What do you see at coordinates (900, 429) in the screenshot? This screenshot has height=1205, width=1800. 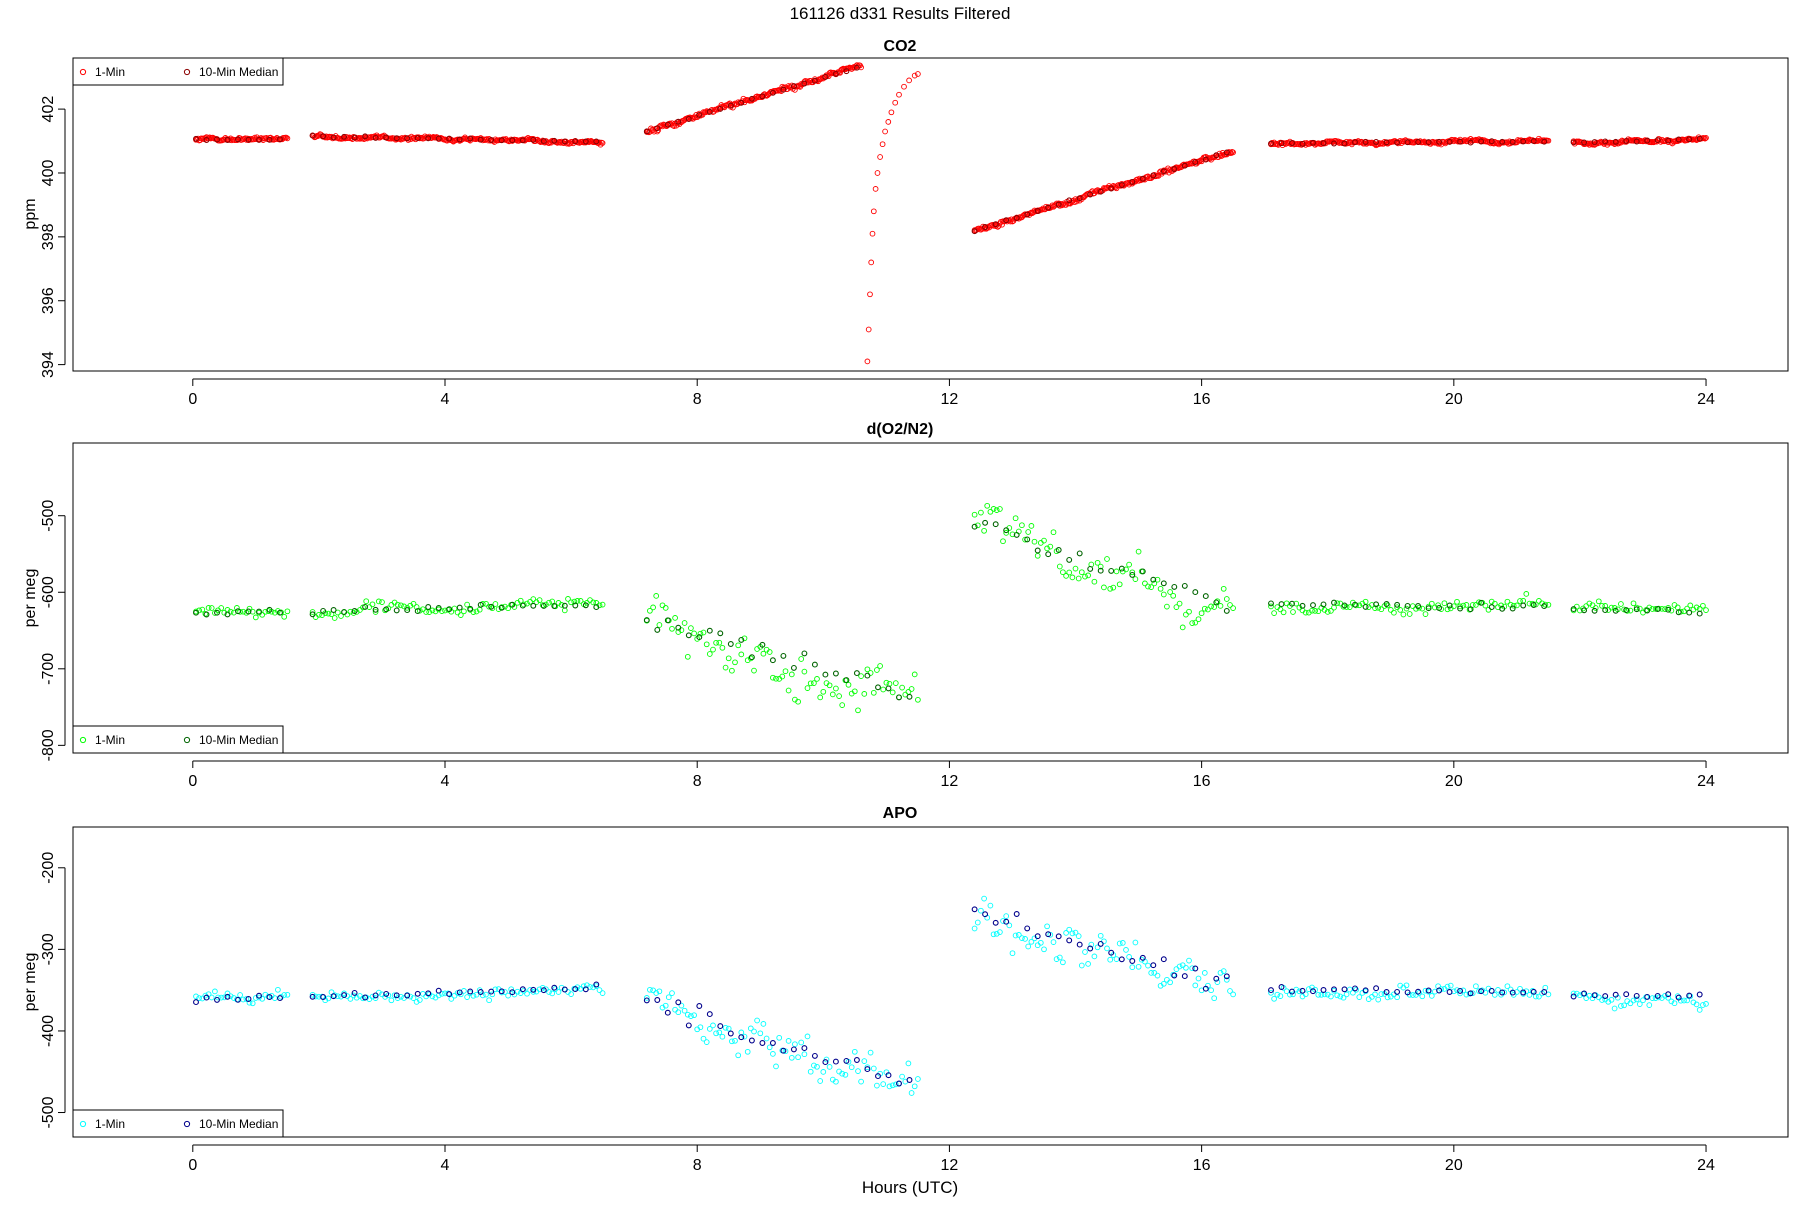 I see `panel-title-o2n2: d(O2/N2)` at bounding box center [900, 429].